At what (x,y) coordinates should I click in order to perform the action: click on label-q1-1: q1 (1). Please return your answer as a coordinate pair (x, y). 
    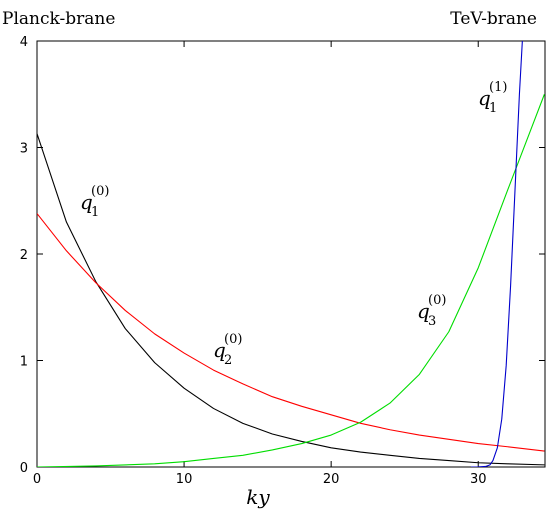
    Looking at the image, I should click on (492, 98).